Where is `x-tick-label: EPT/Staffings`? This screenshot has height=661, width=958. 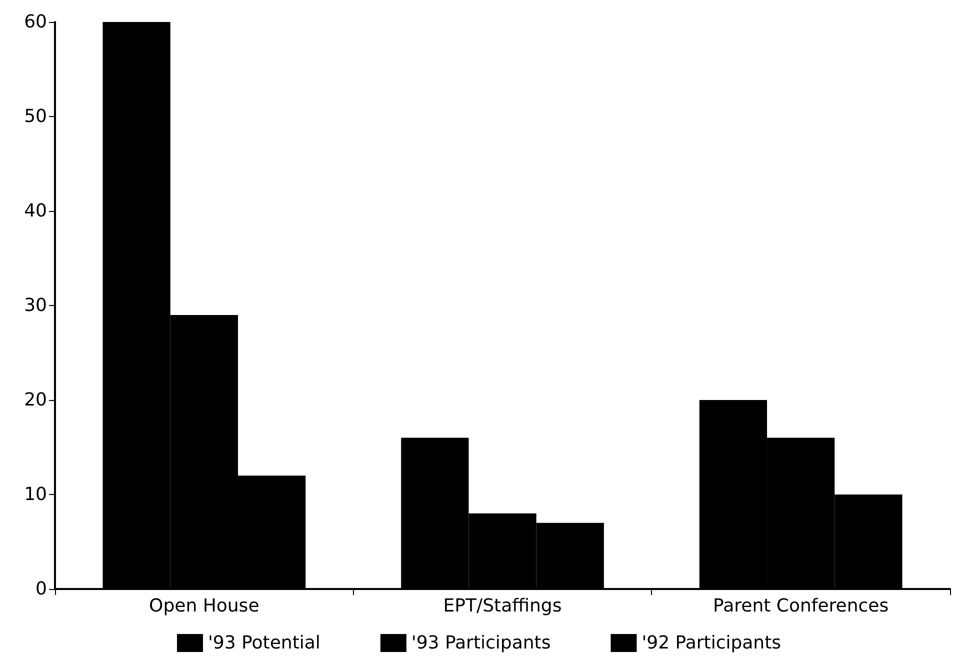 x-tick-label: EPT/Staffings is located at coordinates (502, 606).